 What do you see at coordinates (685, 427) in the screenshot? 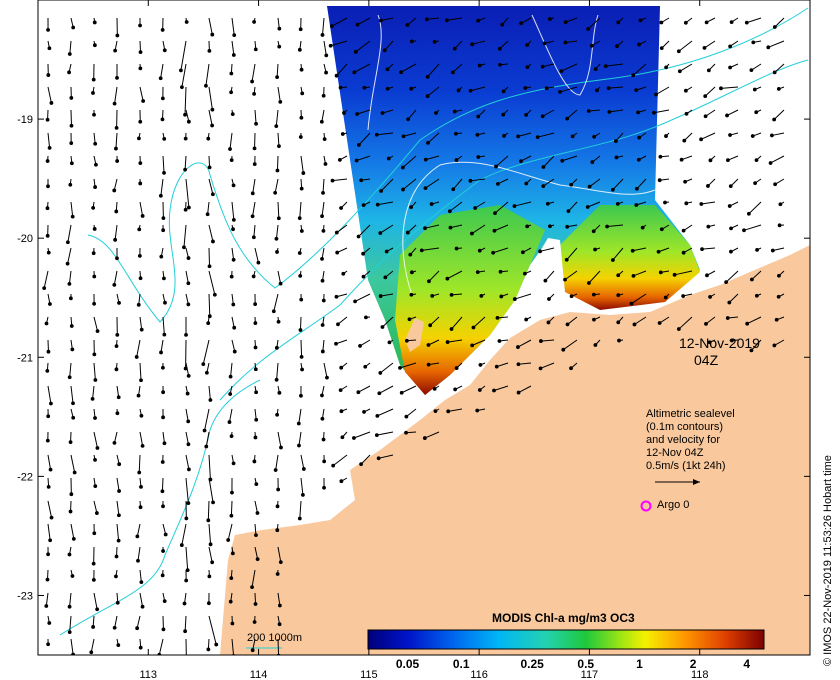
I see `legend-line-2: (0.1m contours)` at bounding box center [685, 427].